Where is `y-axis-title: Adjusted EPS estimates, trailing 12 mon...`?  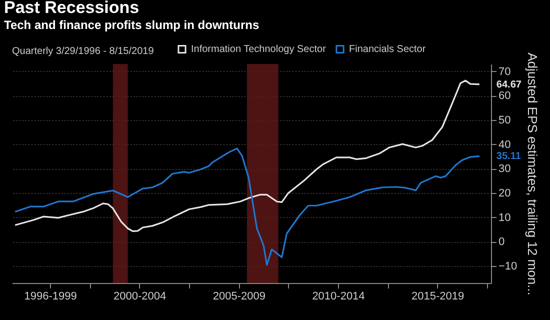
y-axis-title: Adjusted EPS estimates, trailing 12 mon... is located at coordinates (532, 174).